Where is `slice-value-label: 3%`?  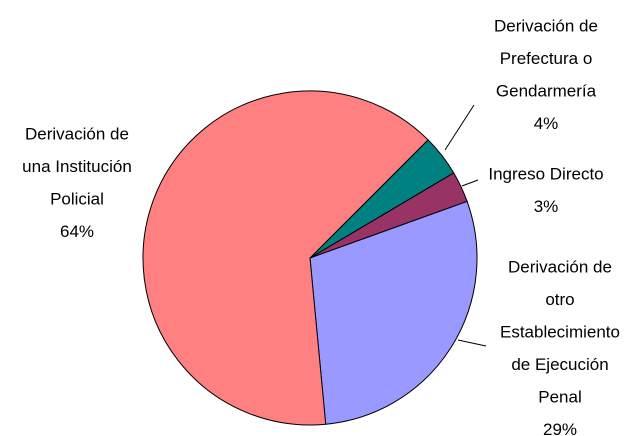 slice-value-label: 3% is located at coordinates (546, 206).